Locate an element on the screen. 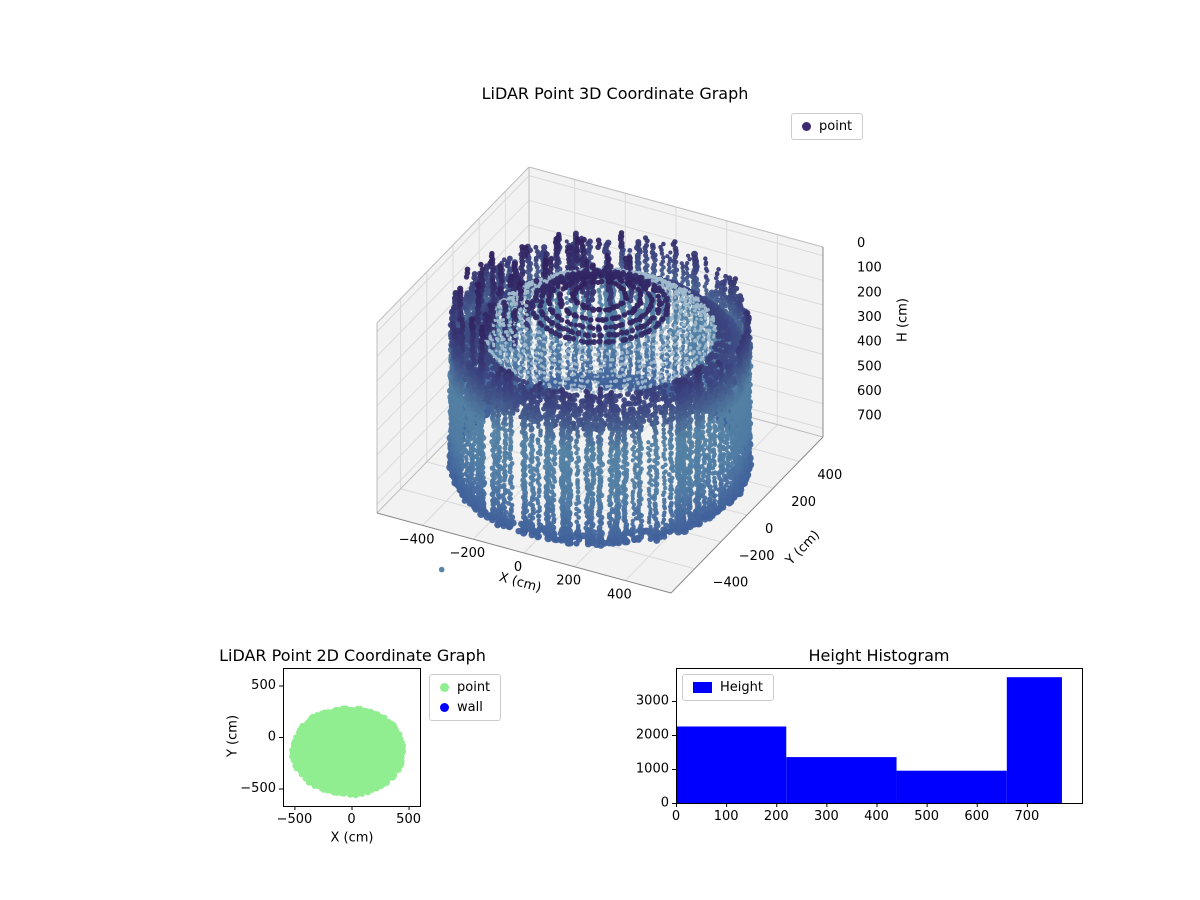 The image size is (1200, 900). plot2d-x-axis-label: X (cm) is located at coordinates (352, 838).